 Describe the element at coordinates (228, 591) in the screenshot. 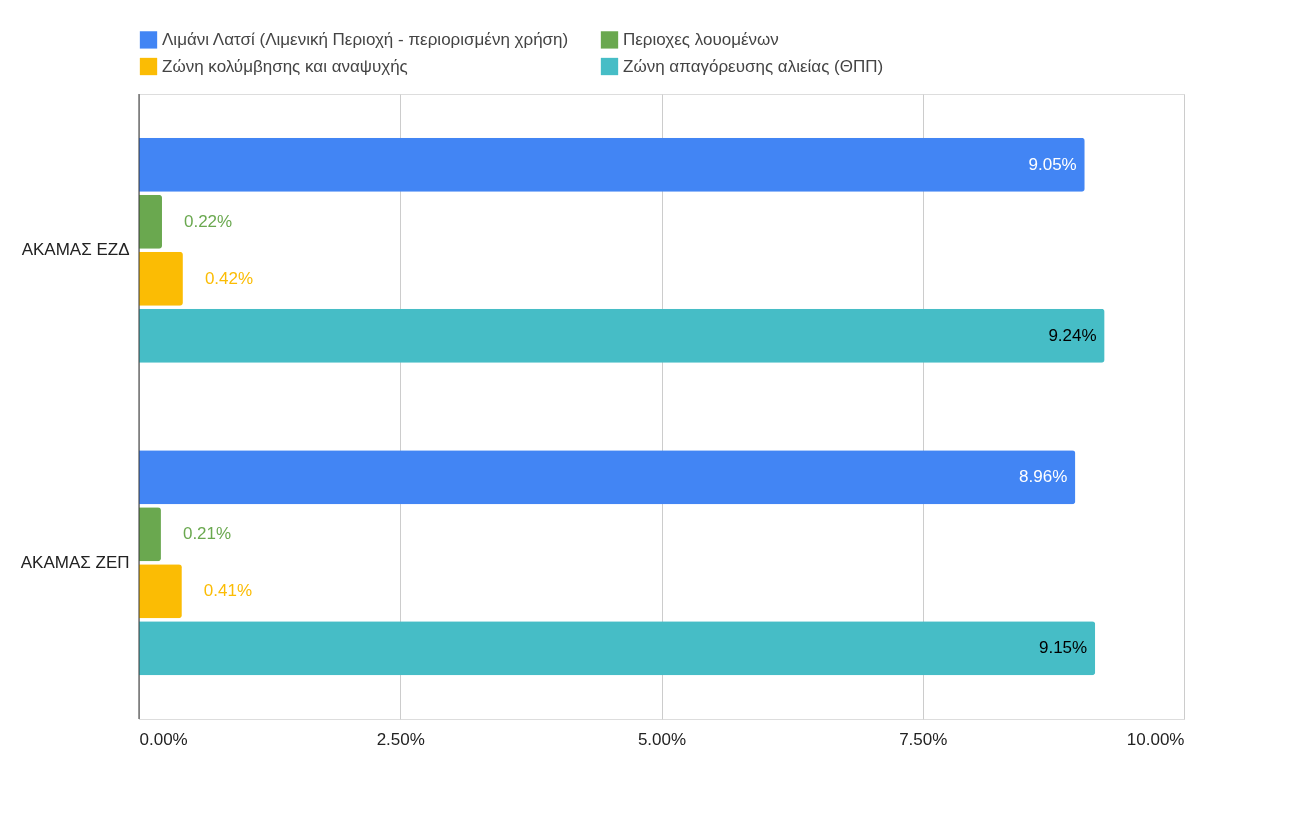

I see `data-label: 0.41%` at that location.